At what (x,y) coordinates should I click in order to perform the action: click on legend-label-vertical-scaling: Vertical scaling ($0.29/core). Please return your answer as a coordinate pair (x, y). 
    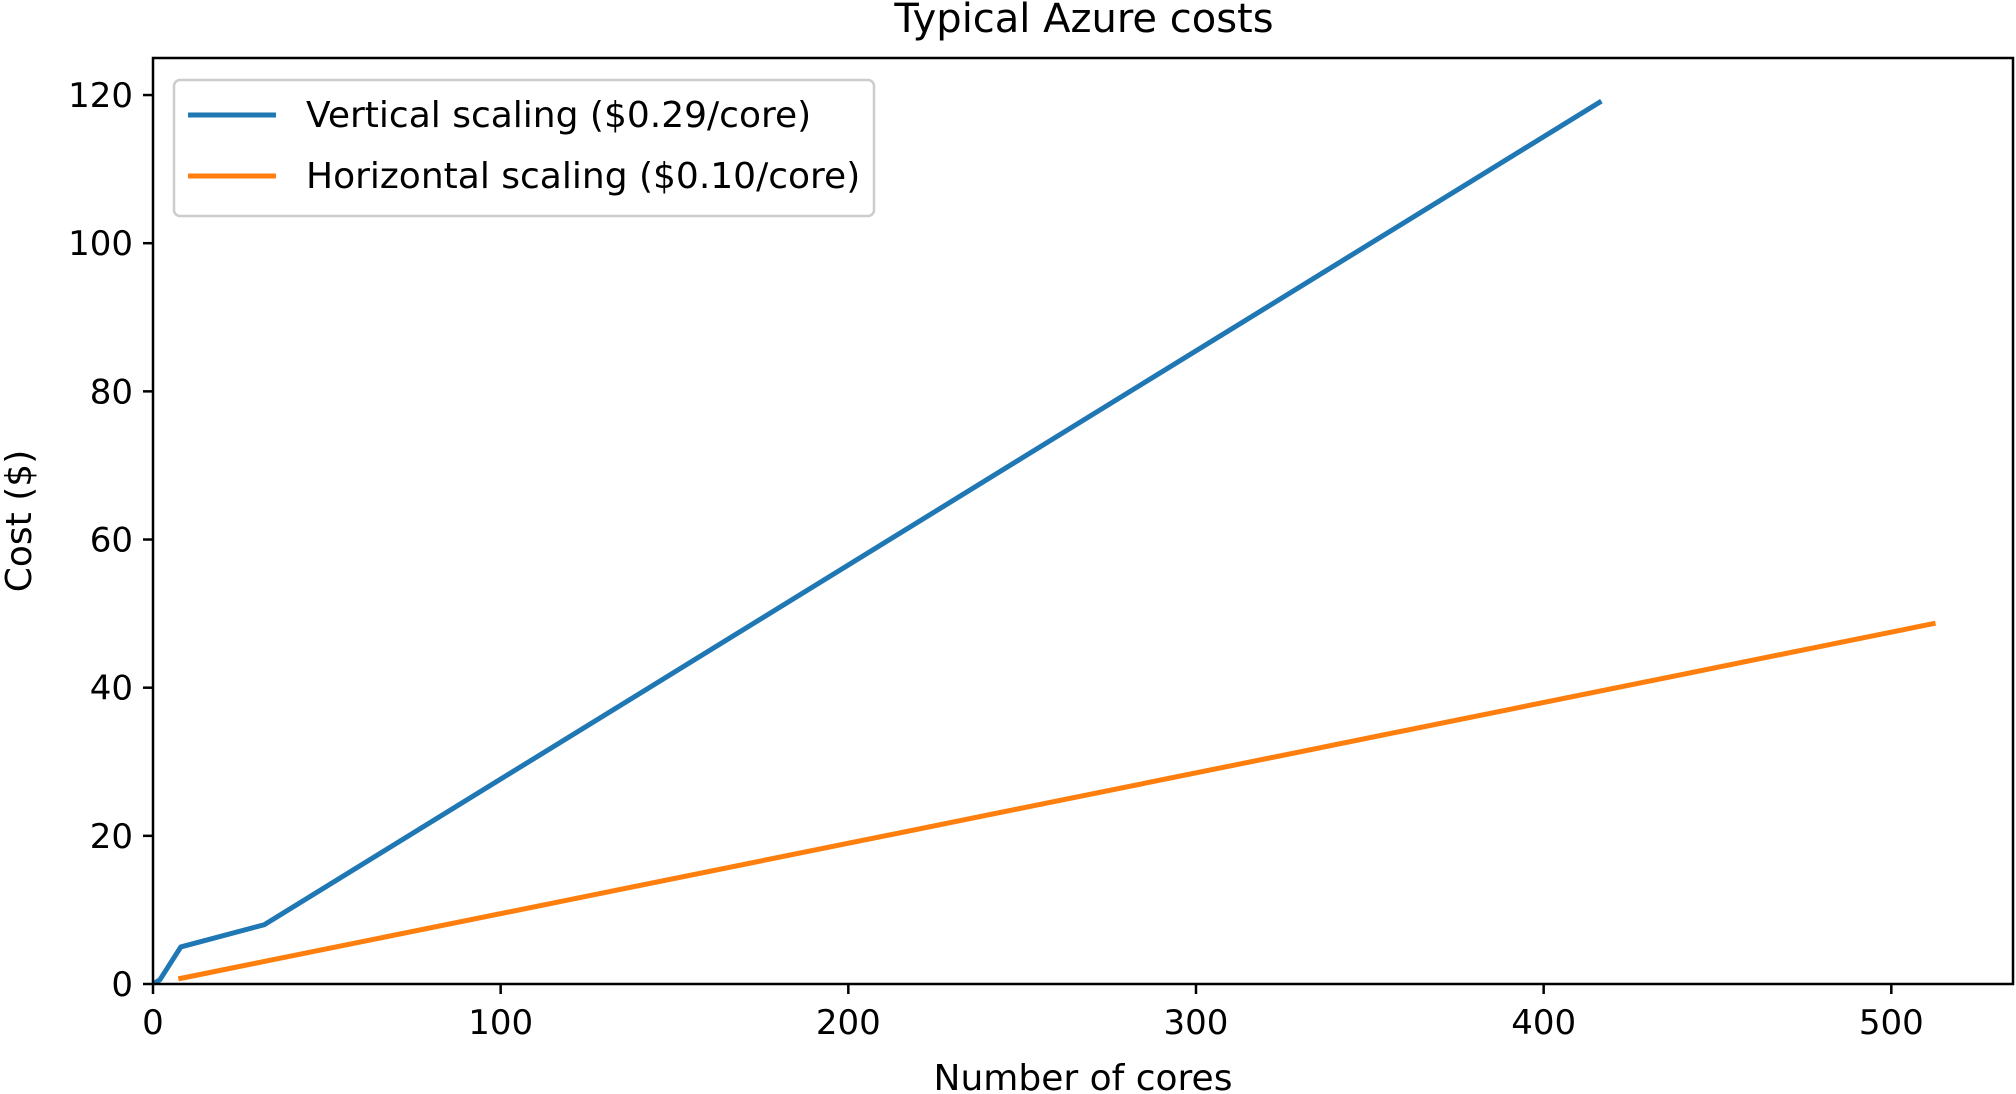
    Looking at the image, I should click on (558, 115).